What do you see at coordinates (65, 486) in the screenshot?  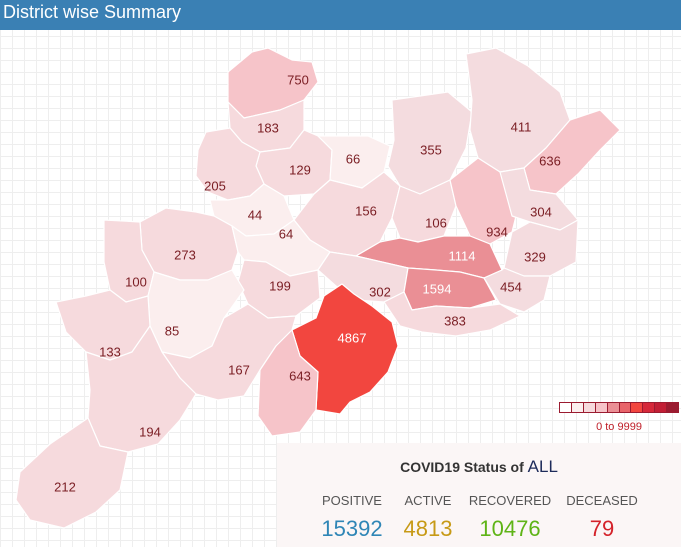 I see `district-label: 212` at bounding box center [65, 486].